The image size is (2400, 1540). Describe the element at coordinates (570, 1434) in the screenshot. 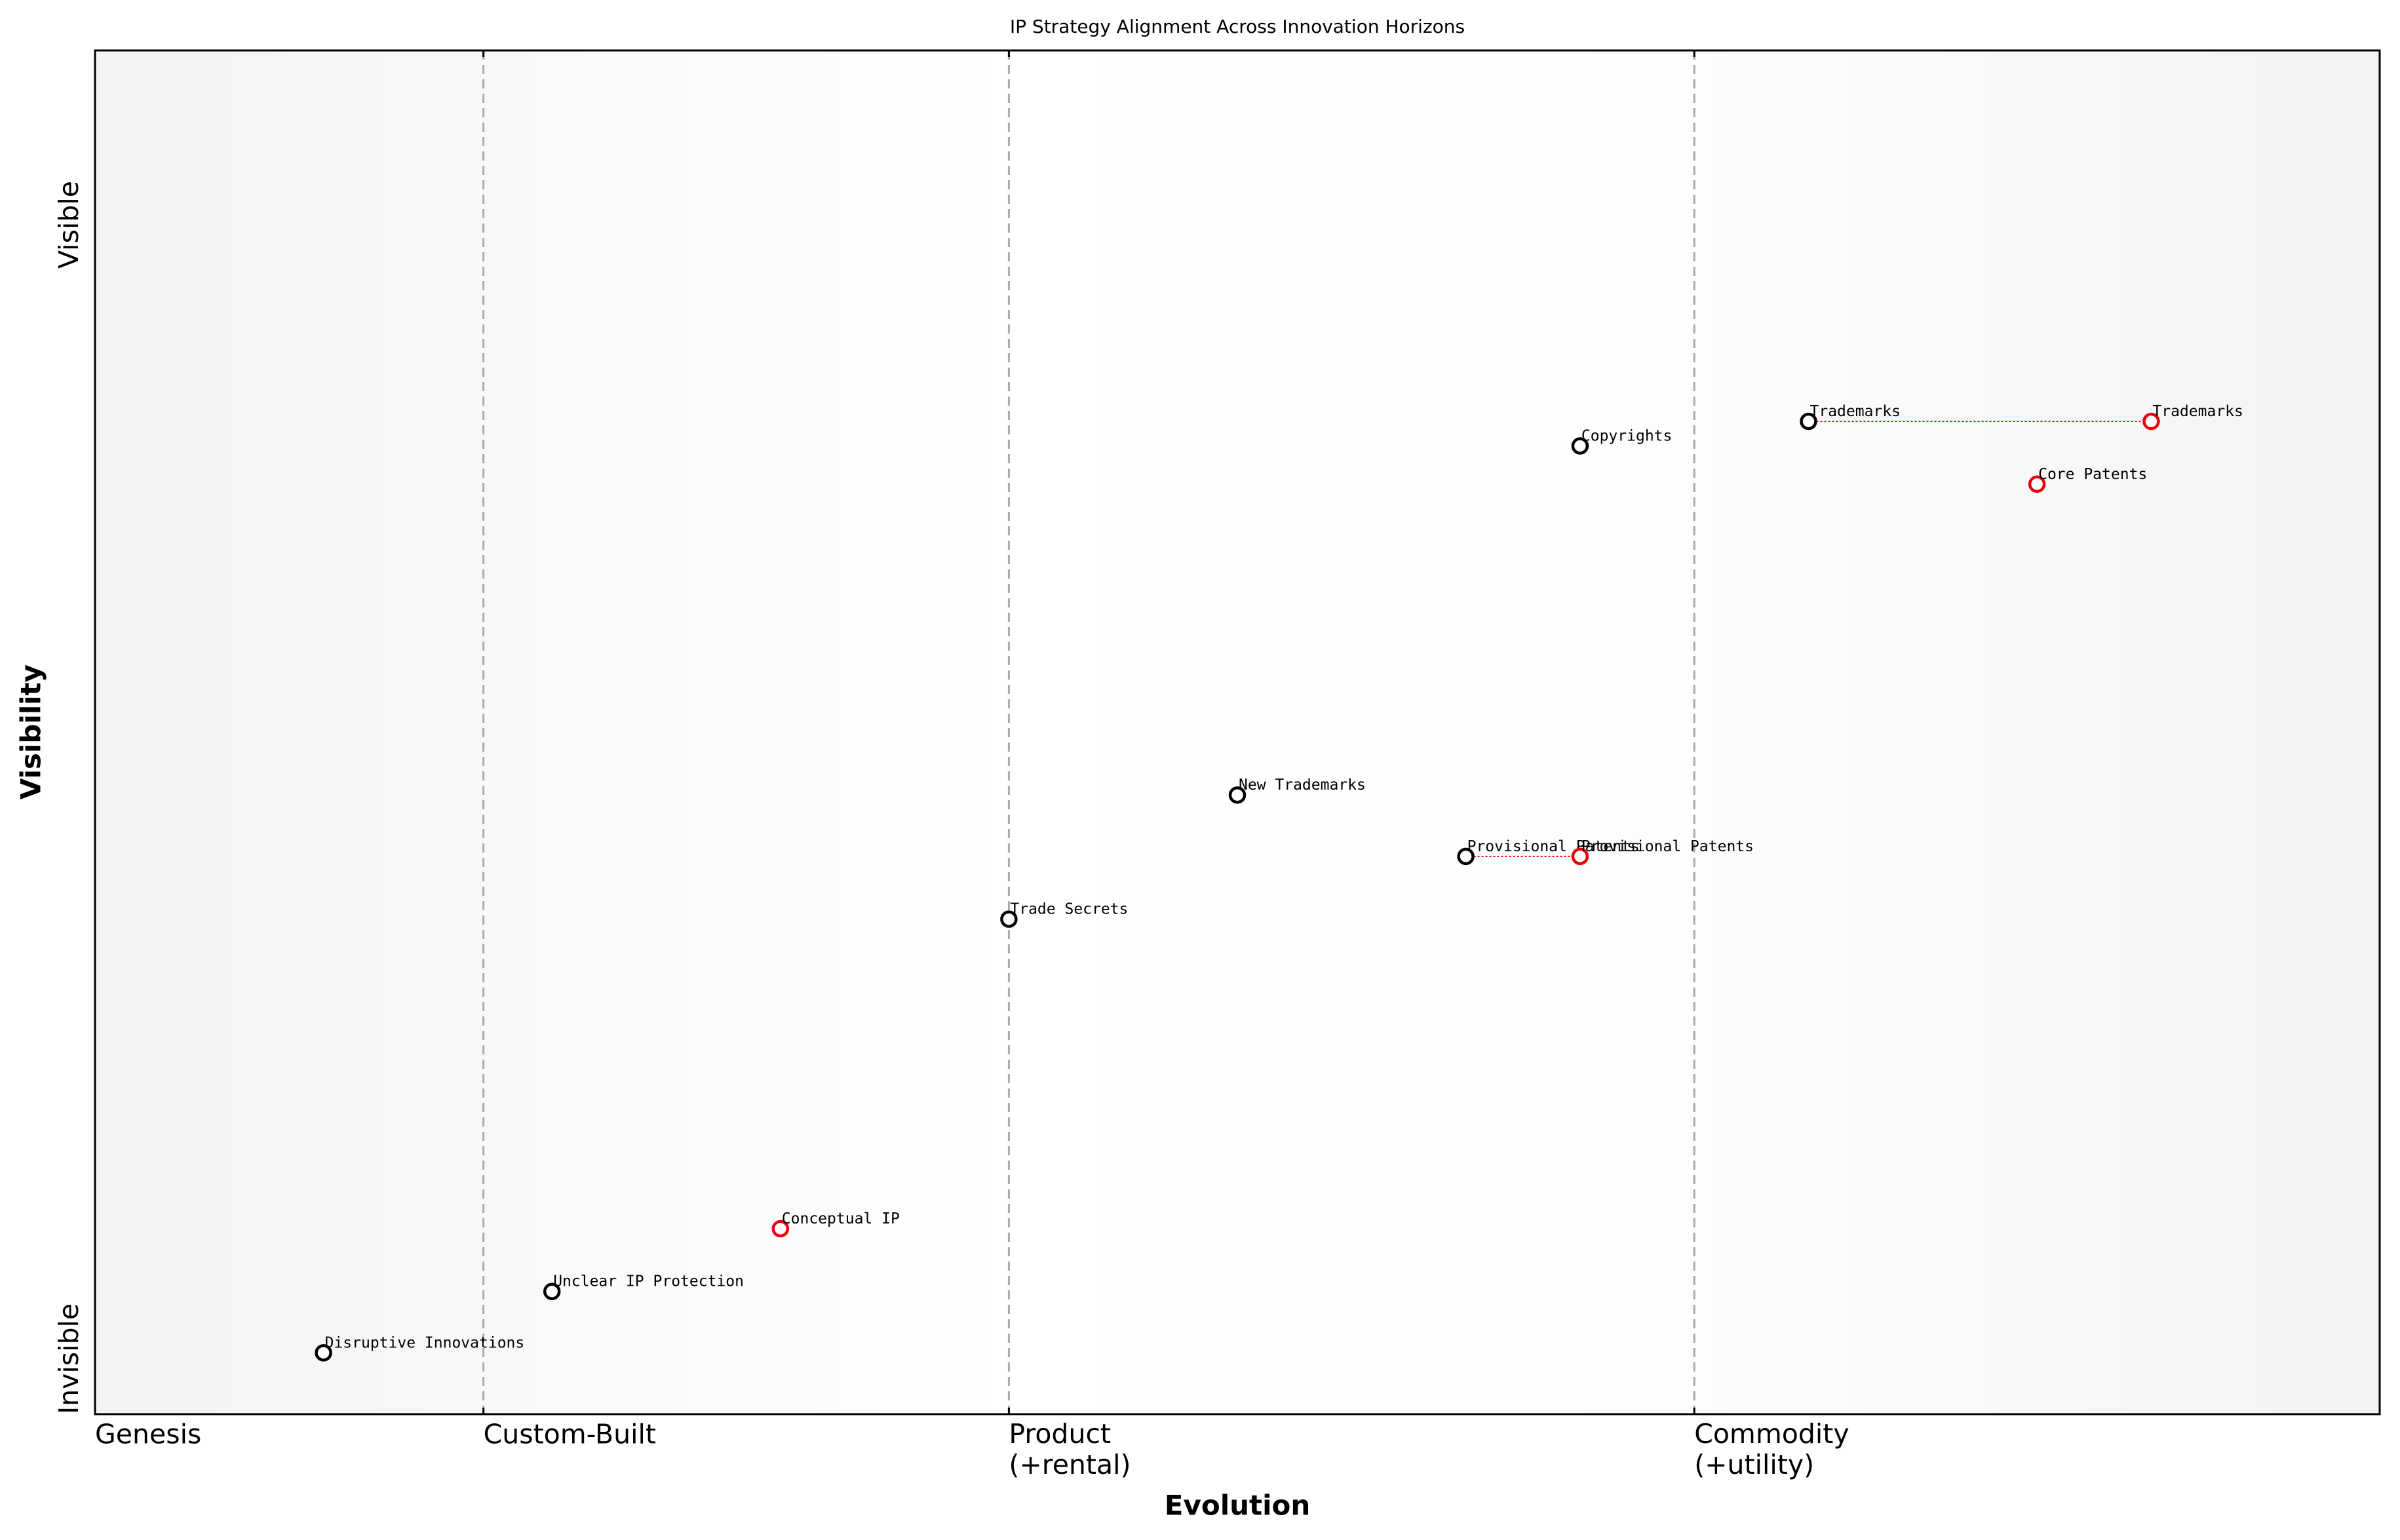

I see `x-tick-label: Custom-Built` at that location.